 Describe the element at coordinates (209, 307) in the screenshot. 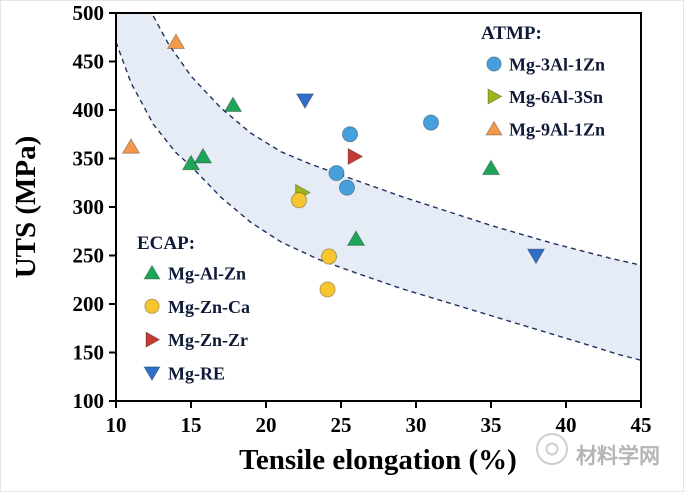

I see `legend-item-label: Mg-Zn-Ca` at that location.